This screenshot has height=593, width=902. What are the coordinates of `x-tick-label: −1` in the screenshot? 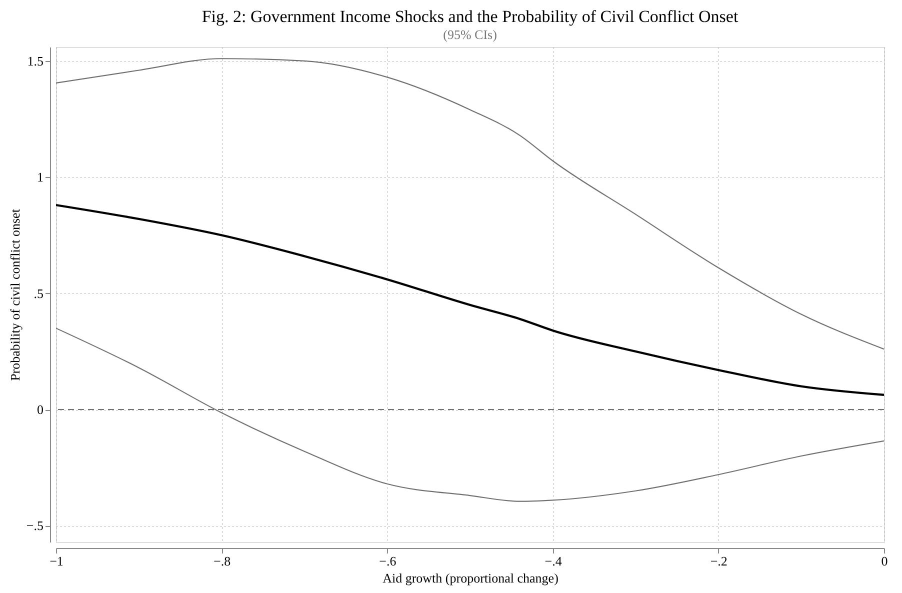 It's located at (57, 561).